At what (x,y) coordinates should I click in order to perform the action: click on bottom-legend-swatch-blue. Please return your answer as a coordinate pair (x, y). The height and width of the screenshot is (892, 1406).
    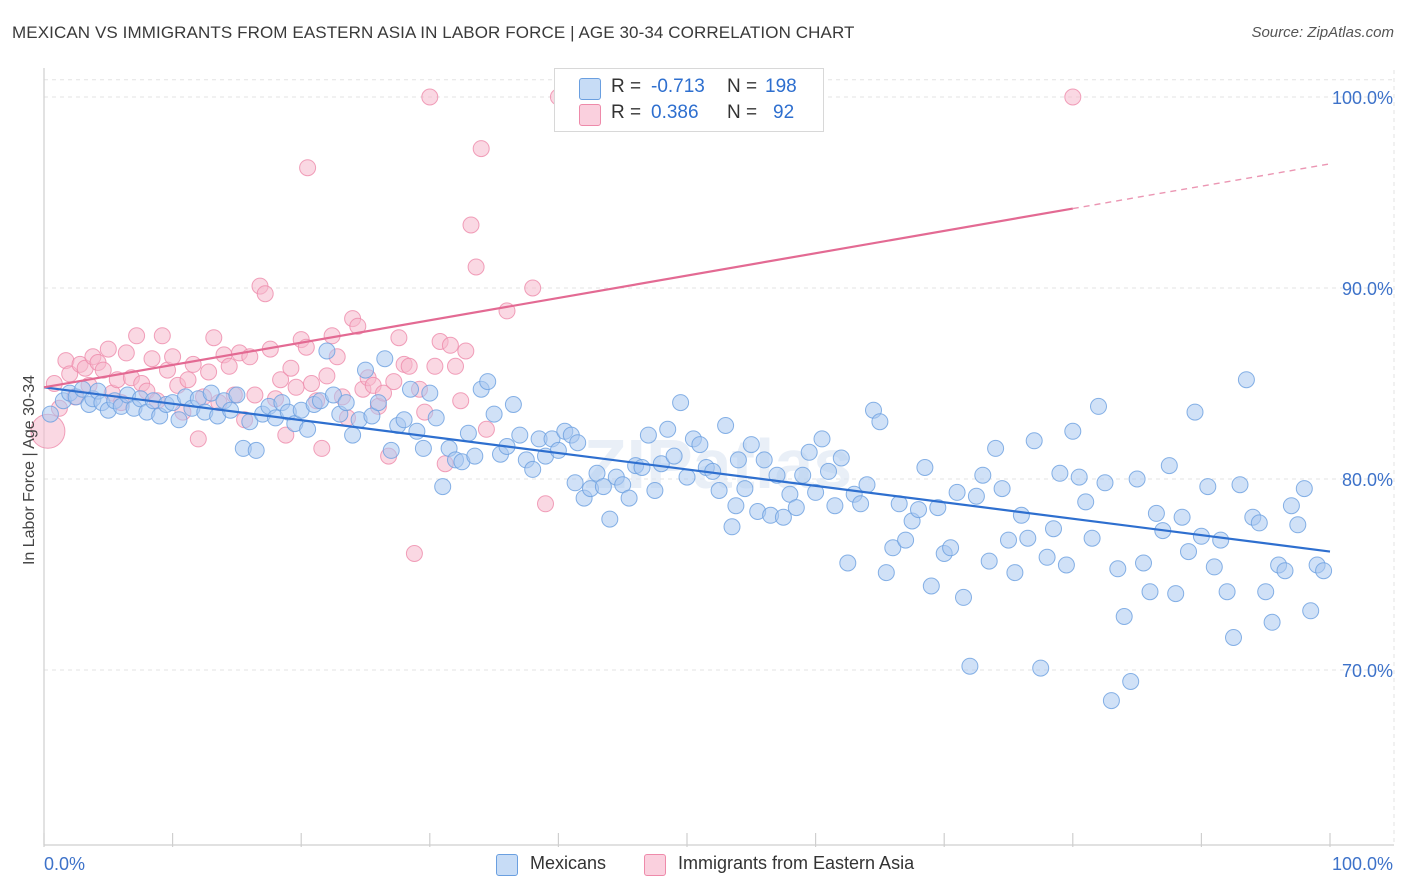
    Looking at the image, I should click on (507, 865).